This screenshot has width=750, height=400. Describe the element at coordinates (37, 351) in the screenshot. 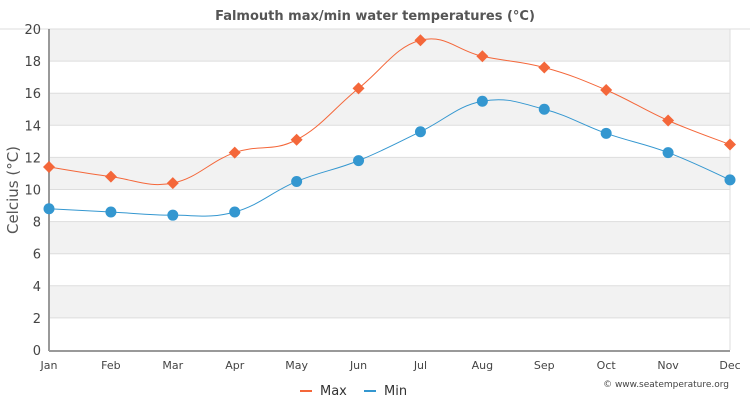

I see `y-tick-label: 0` at that location.